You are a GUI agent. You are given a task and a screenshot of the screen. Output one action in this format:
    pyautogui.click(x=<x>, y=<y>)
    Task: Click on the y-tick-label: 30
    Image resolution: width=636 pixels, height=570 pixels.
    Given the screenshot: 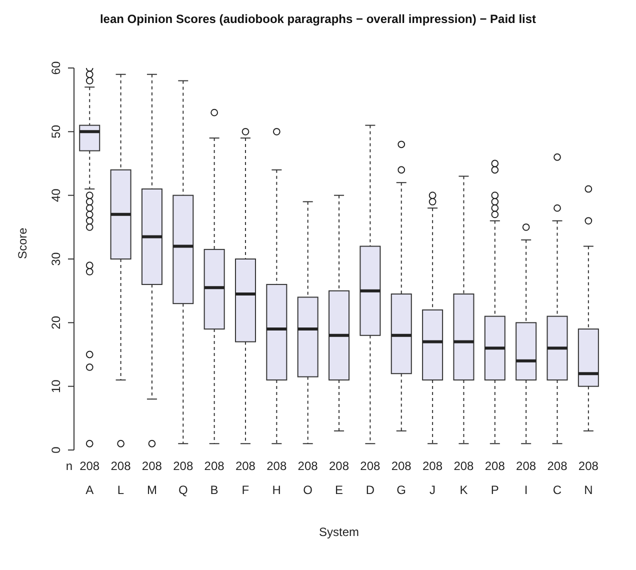 What is the action you would take?
    pyautogui.click(x=56, y=259)
    